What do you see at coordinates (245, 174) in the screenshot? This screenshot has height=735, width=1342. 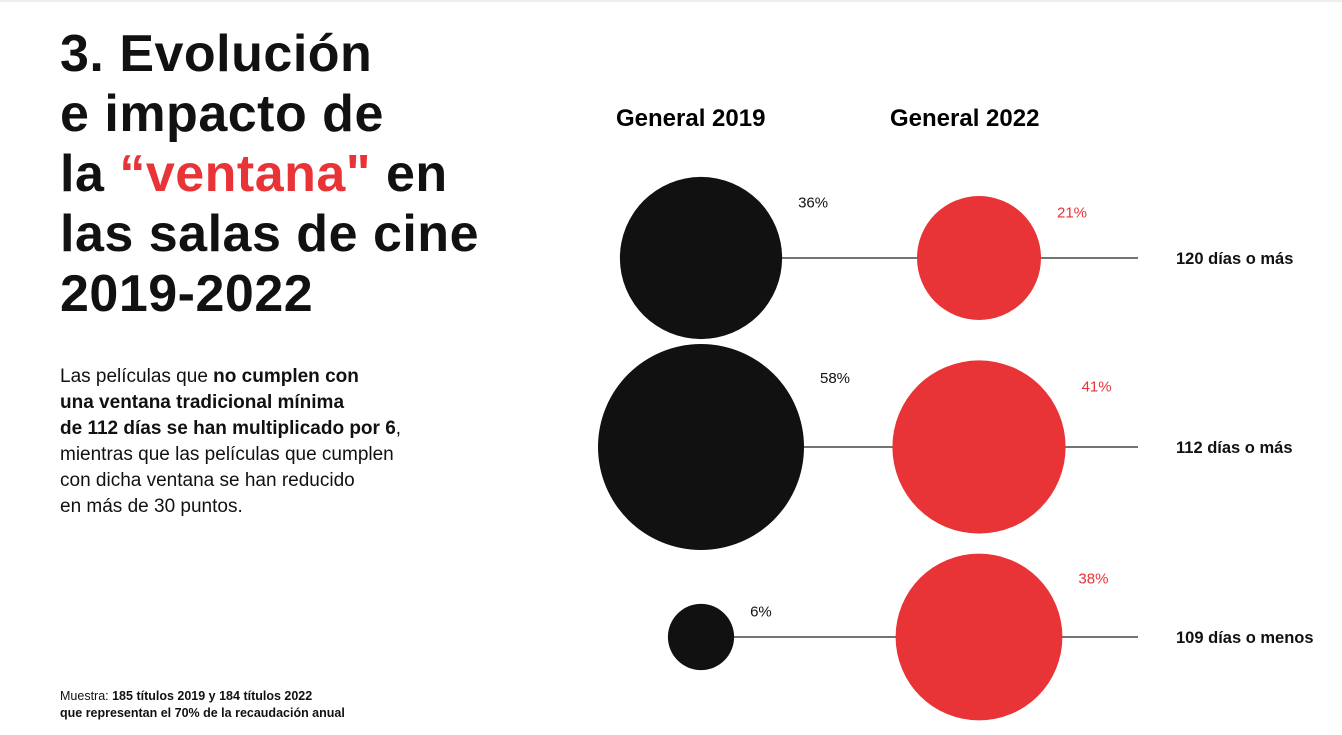 I see `title-accent-text: “ventana"` at bounding box center [245, 174].